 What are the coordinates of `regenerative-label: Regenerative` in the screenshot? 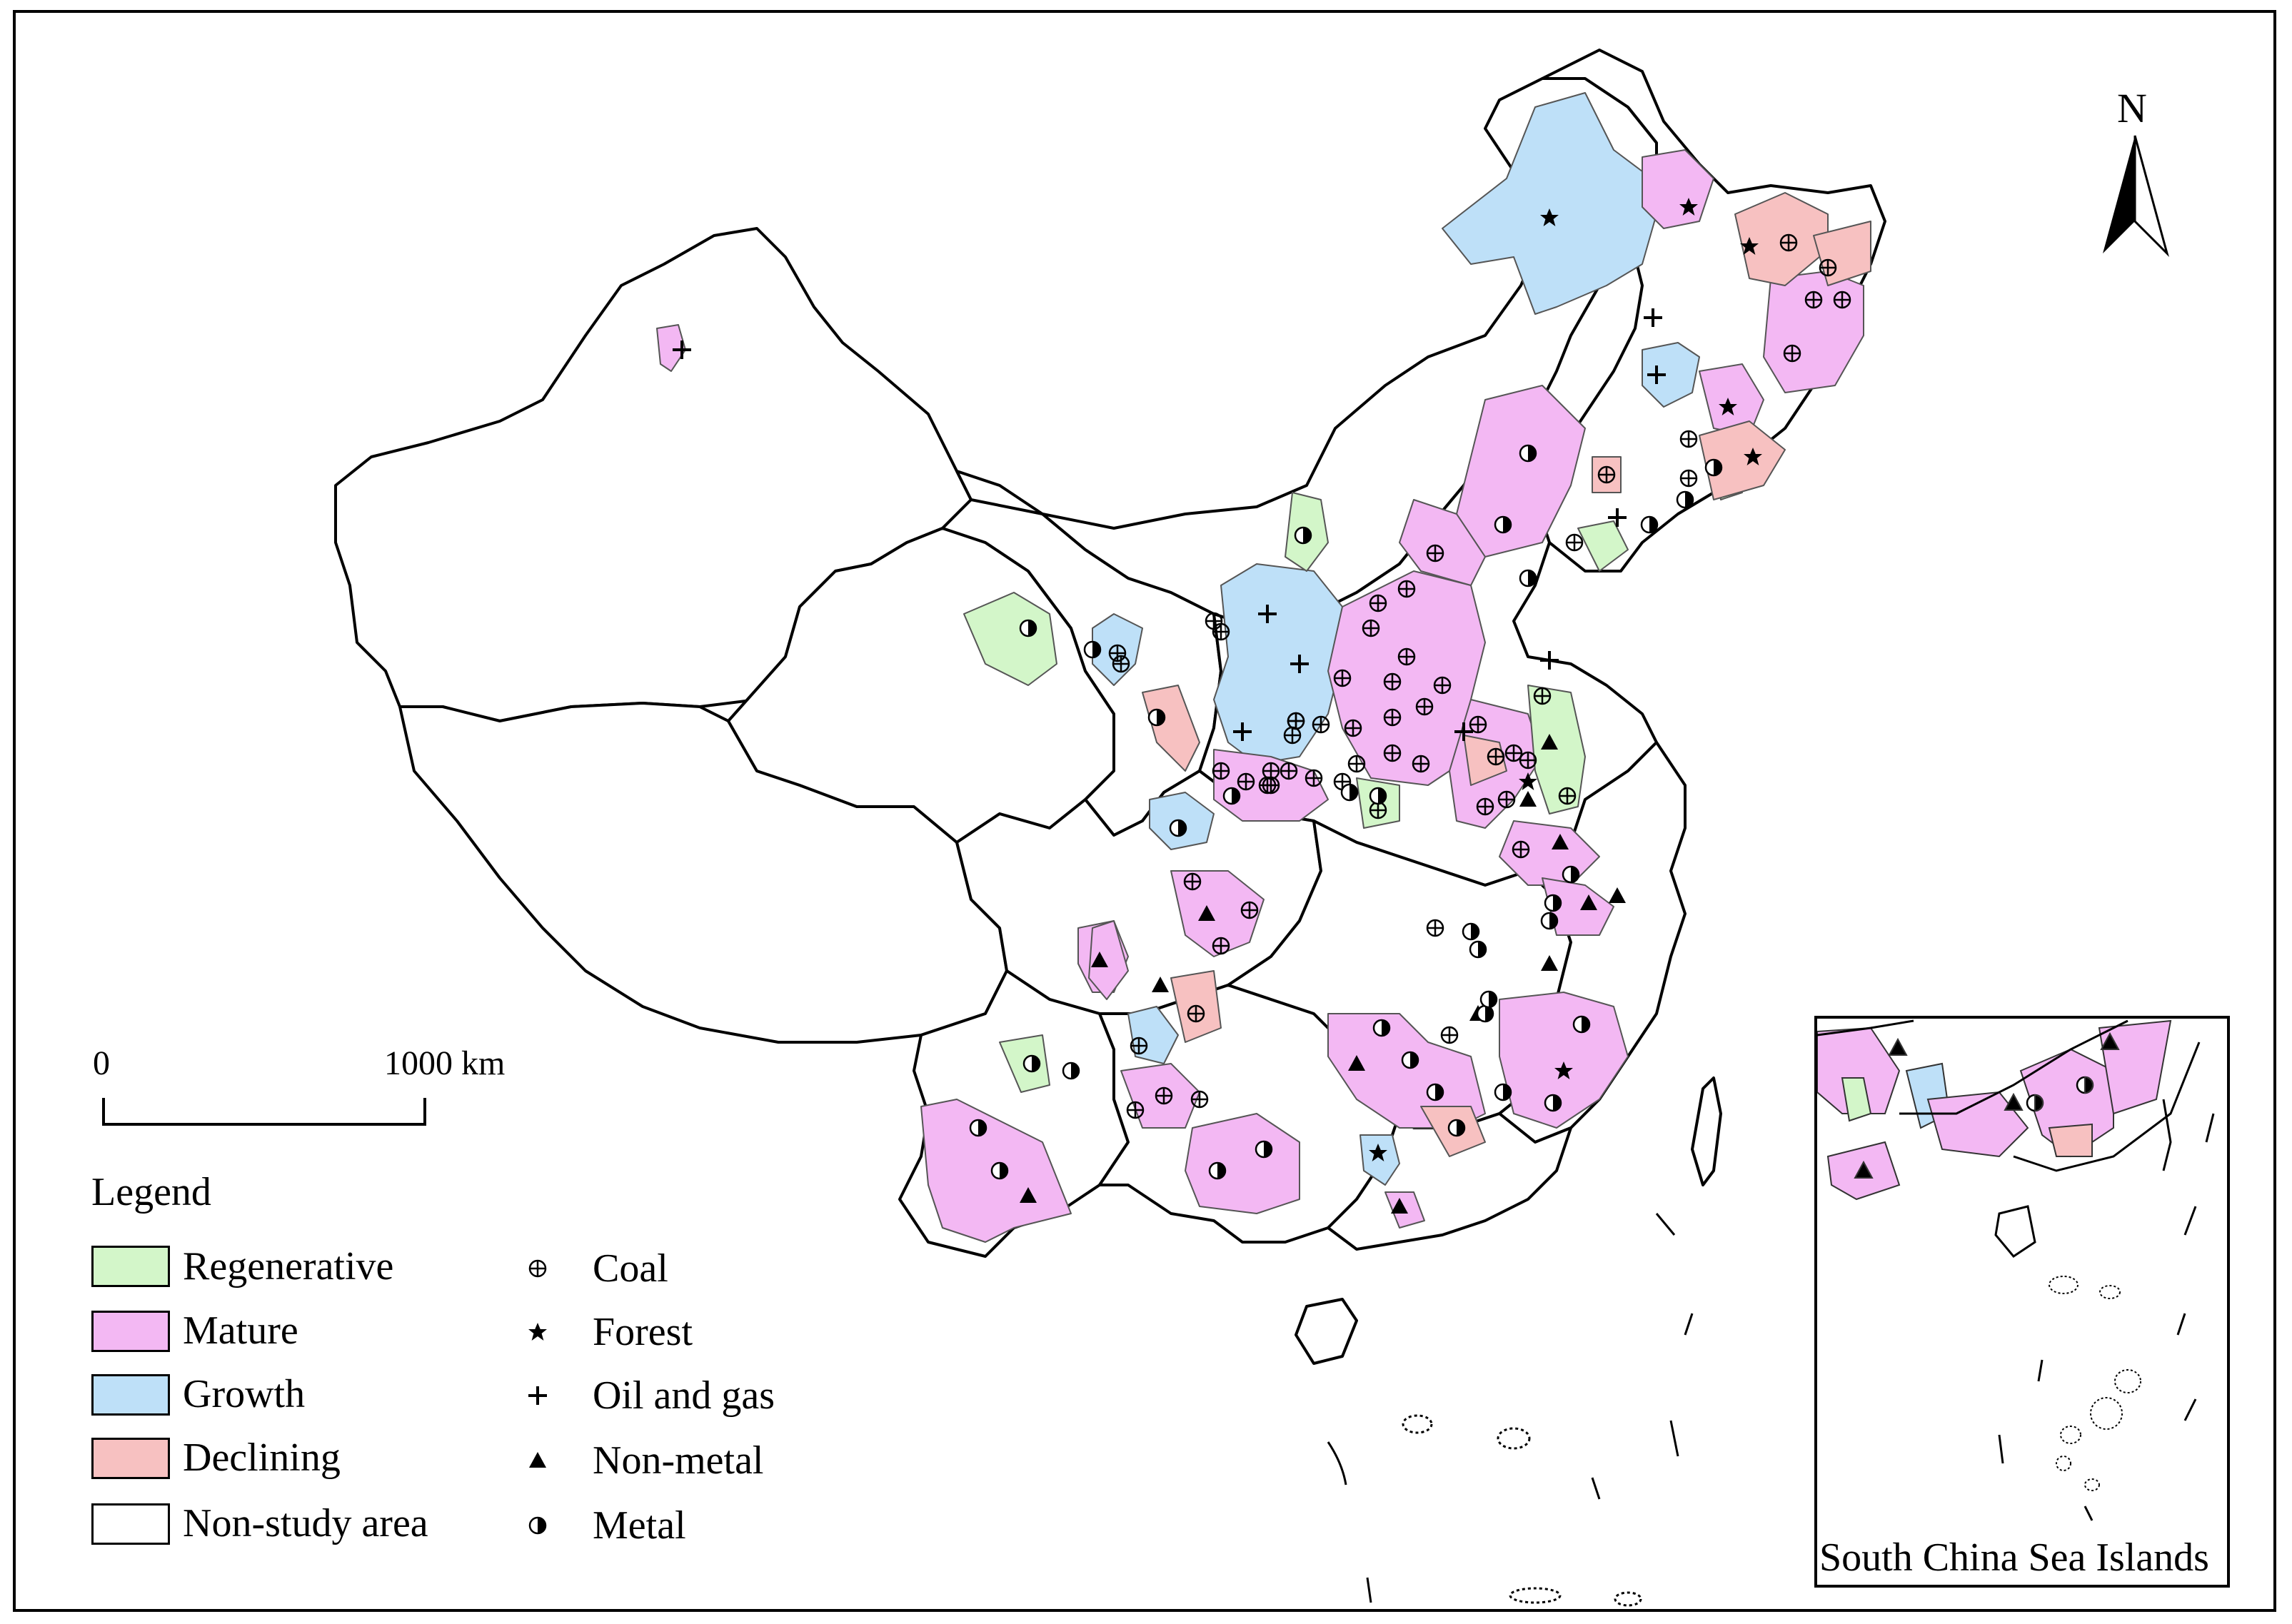 It's located at (288, 1266).